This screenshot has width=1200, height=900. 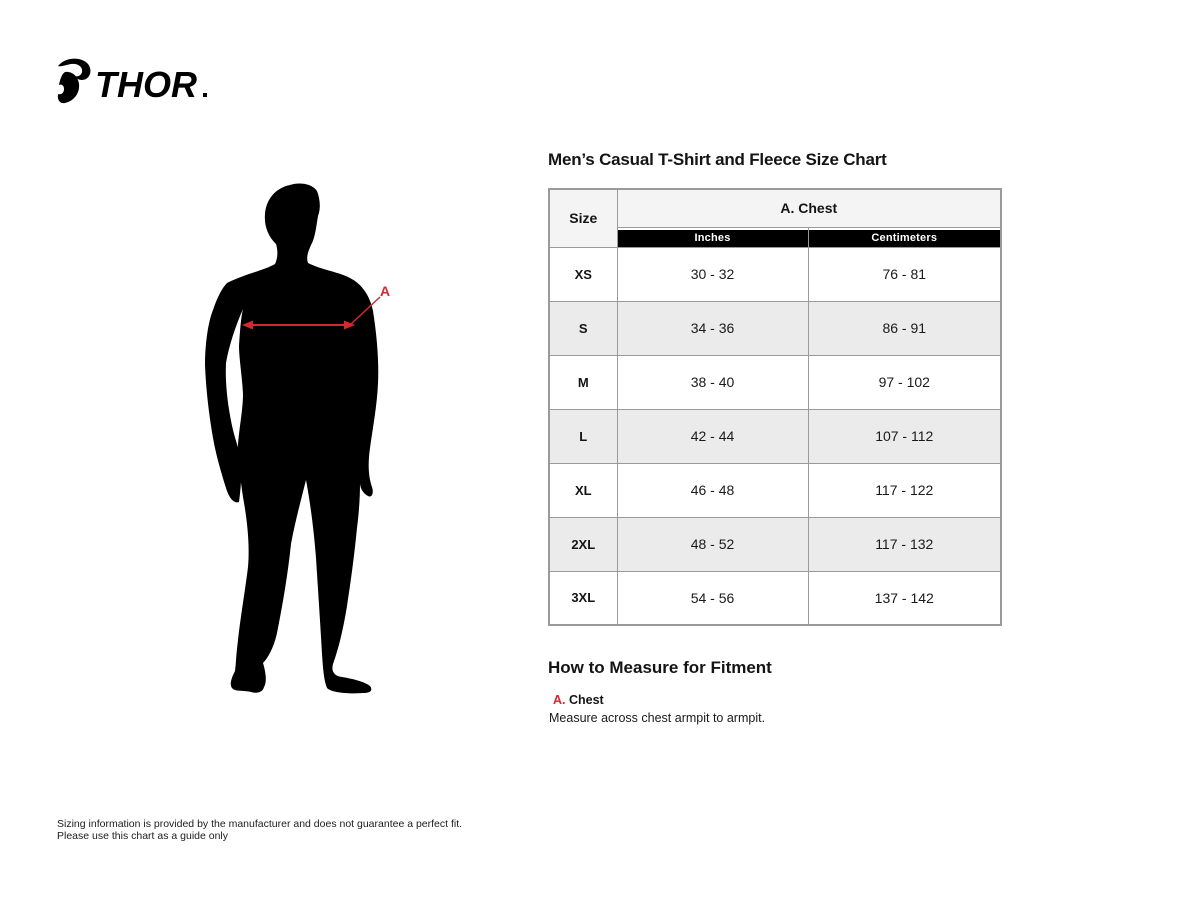 I want to click on measure-item-key: A., so click(x=559, y=700).